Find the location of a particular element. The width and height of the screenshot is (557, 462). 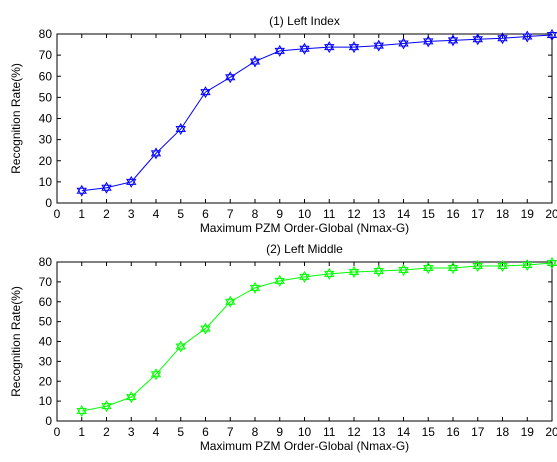

x-tick-label: 10 is located at coordinates (305, 214).